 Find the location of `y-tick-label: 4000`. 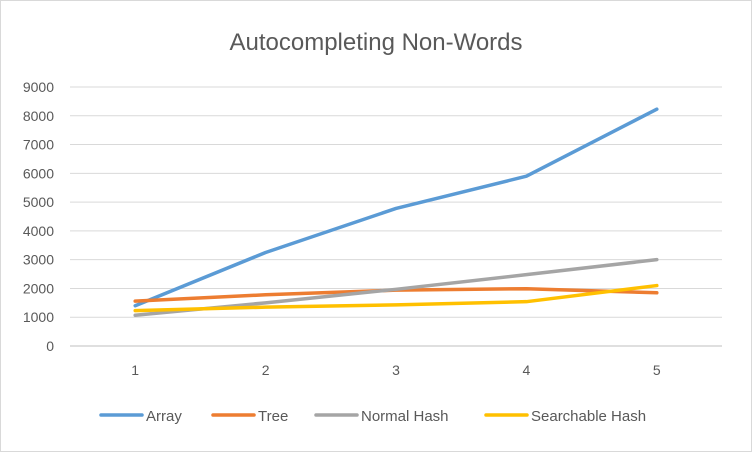

y-tick-label: 4000 is located at coordinates (38, 231).